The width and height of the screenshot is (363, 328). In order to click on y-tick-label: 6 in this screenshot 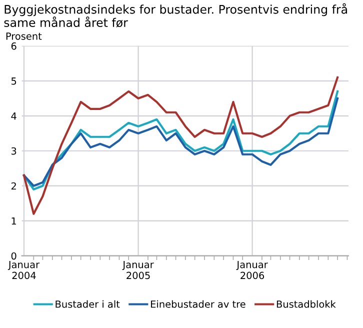, I will do `click(13, 46)`.